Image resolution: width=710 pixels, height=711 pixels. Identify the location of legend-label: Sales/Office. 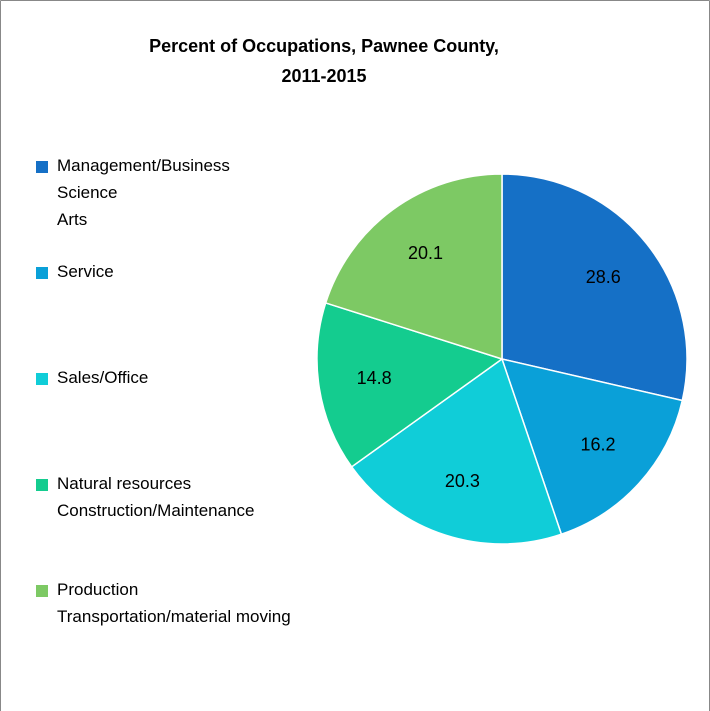
(102, 377).